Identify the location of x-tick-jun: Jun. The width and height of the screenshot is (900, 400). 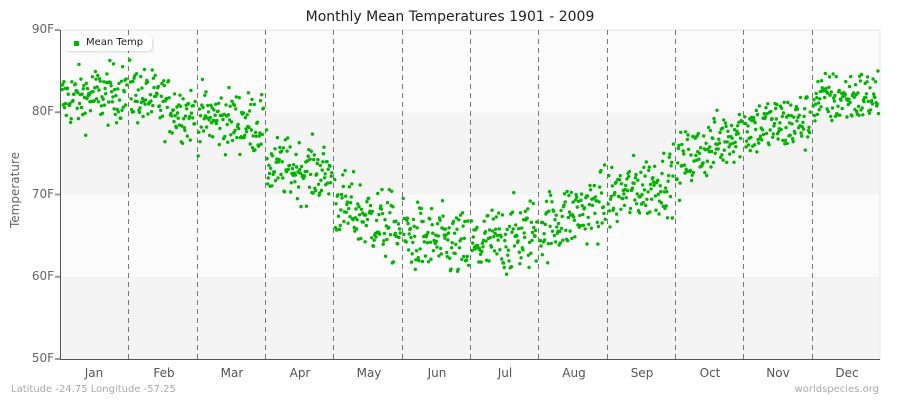
(437, 373).